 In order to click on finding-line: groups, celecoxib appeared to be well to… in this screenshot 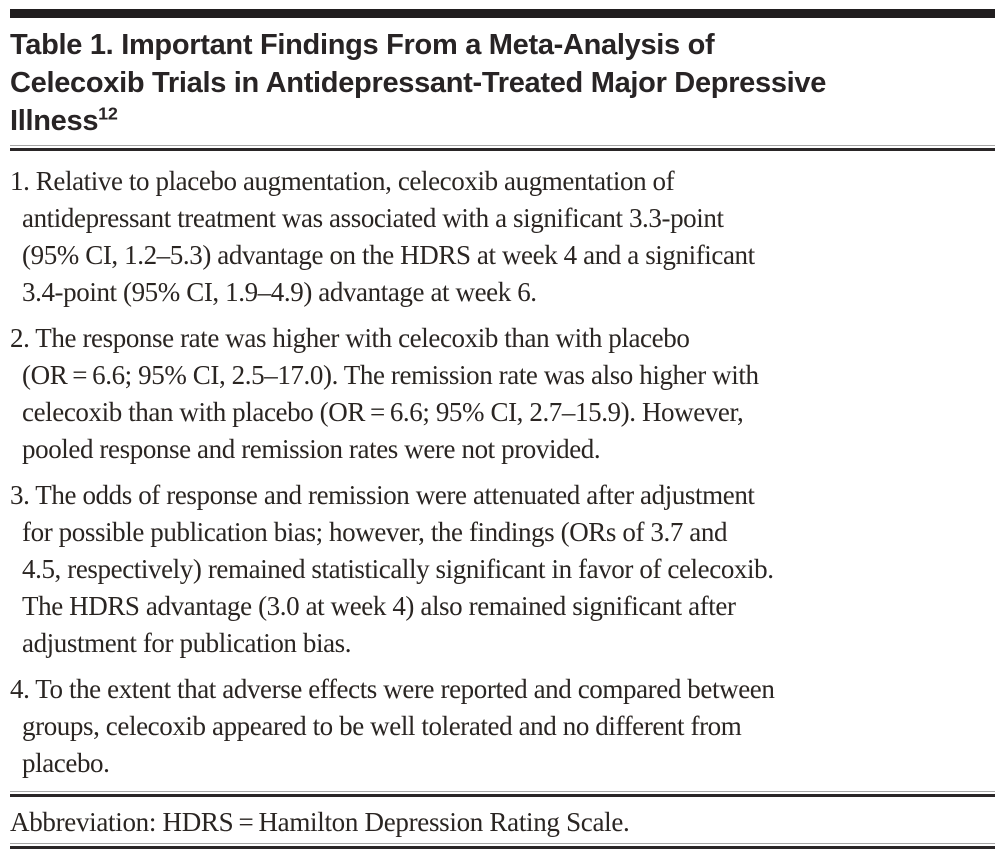, I will do `click(382, 726)`.